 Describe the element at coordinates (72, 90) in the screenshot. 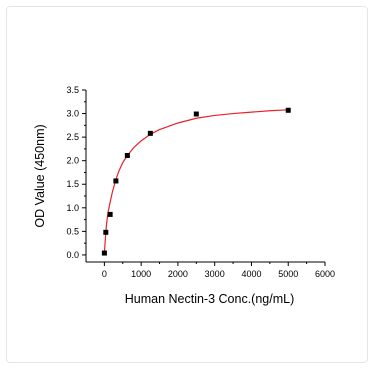

I see `y-tick-label: 3.5` at that location.